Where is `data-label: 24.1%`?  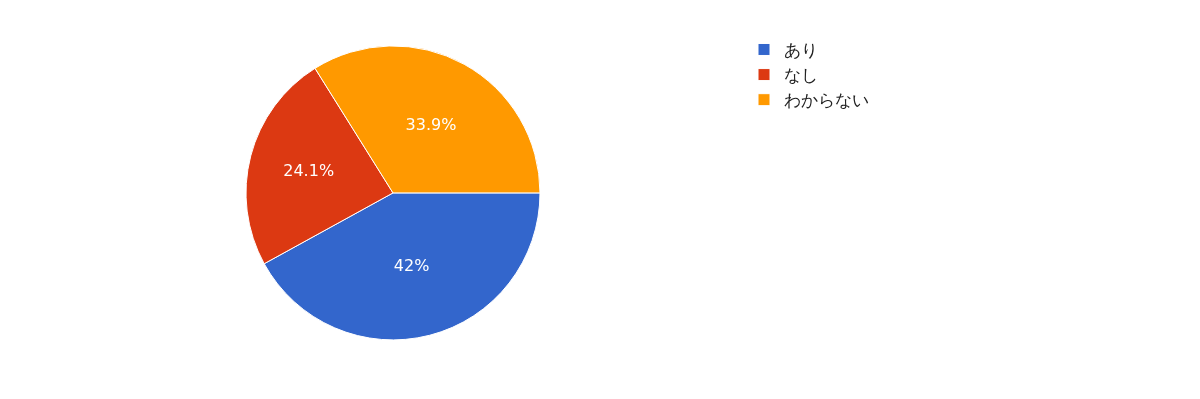 data-label: 24.1% is located at coordinates (309, 171).